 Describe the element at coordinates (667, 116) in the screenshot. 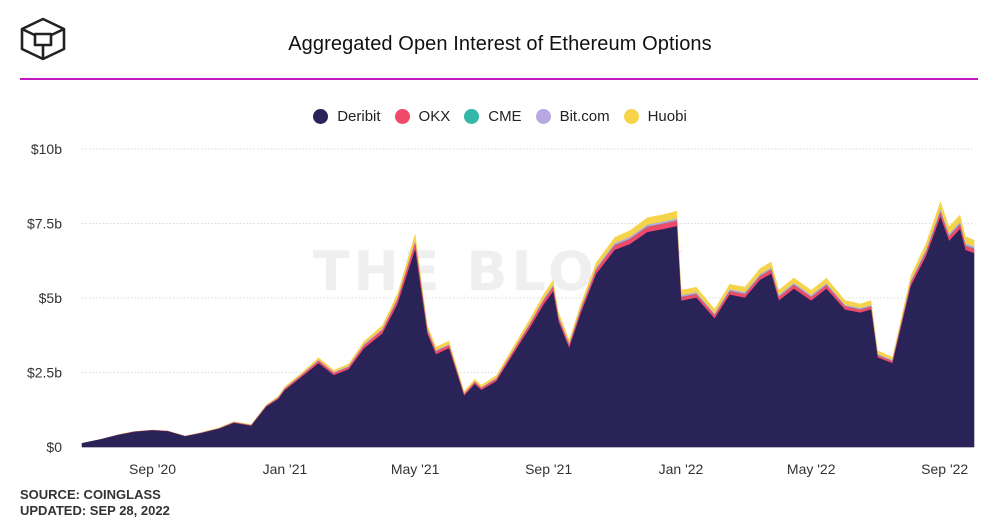

I see `legend-label: Huobi` at that location.